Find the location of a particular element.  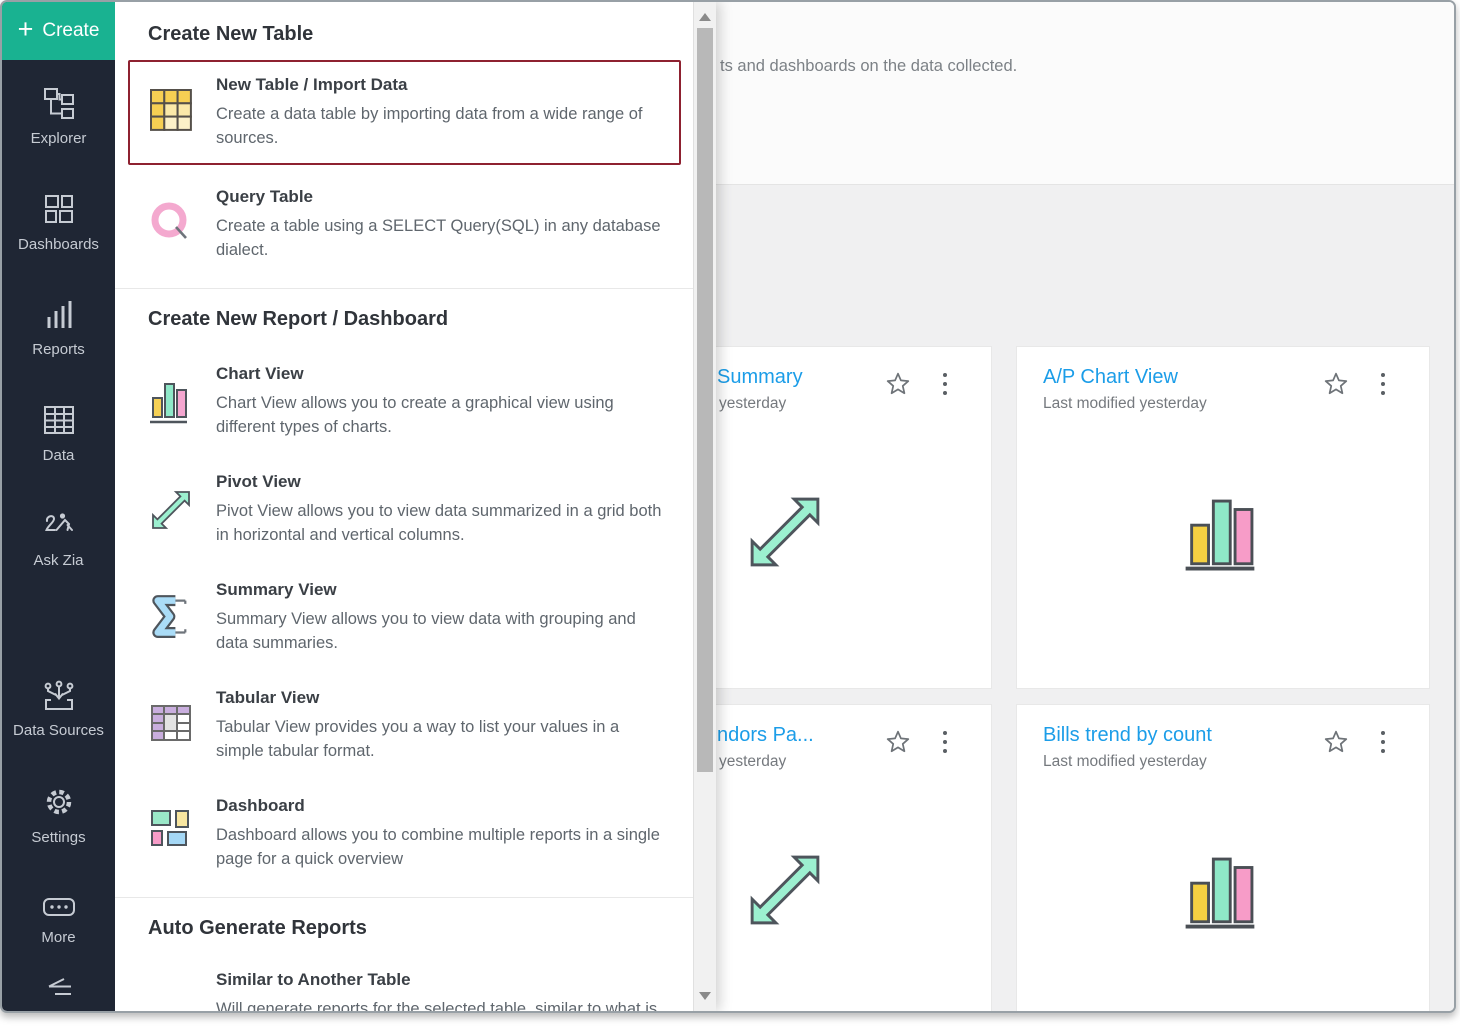

collapse-sidebar-icon is located at coordinates (59, 986).